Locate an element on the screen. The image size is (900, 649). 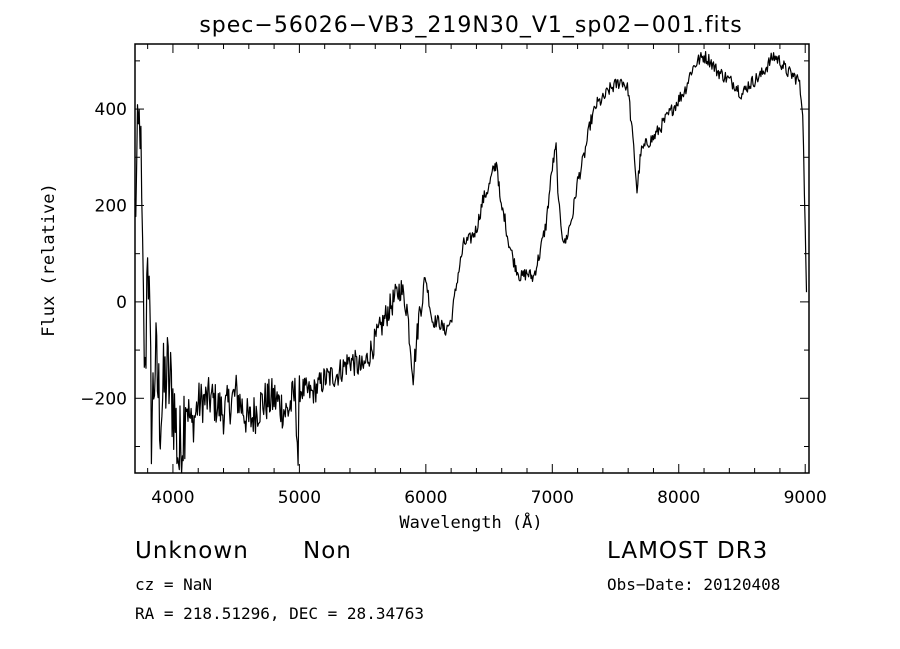
y-tick-label: 0 is located at coordinates (121, 303).